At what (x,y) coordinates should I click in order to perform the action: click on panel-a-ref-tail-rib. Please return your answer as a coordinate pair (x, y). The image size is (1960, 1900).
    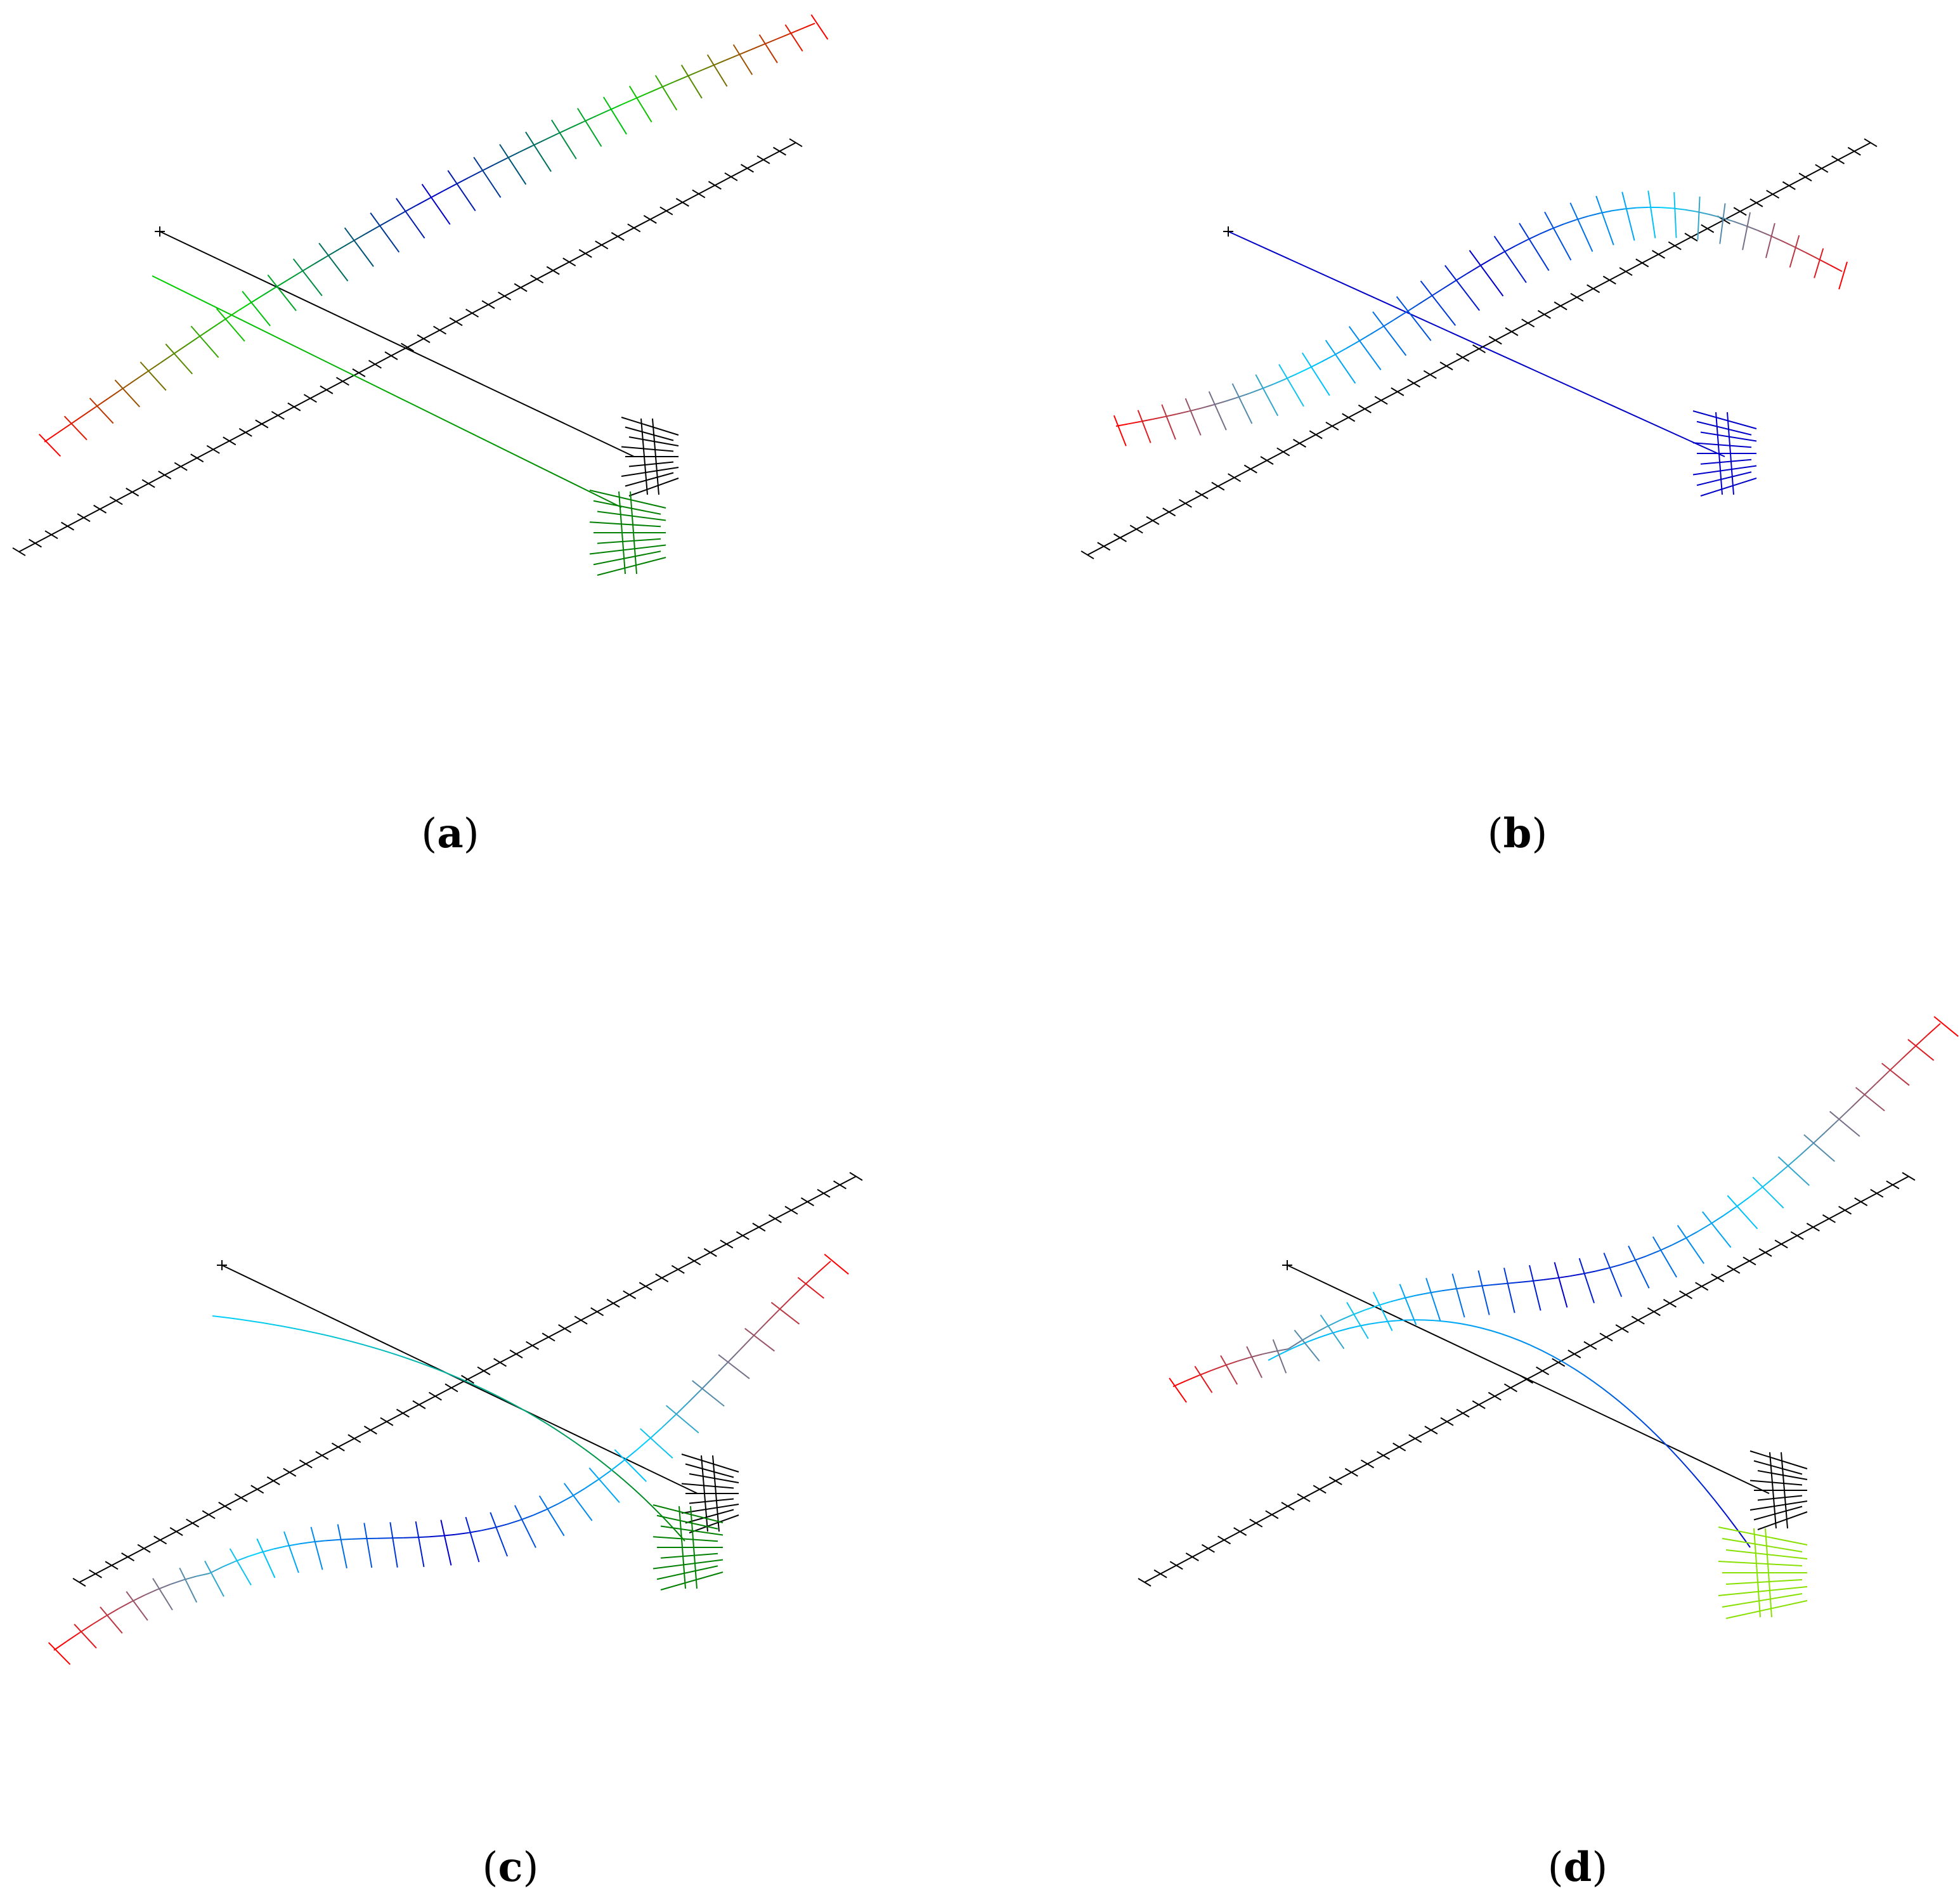
    Looking at the image, I should click on (650, 434).